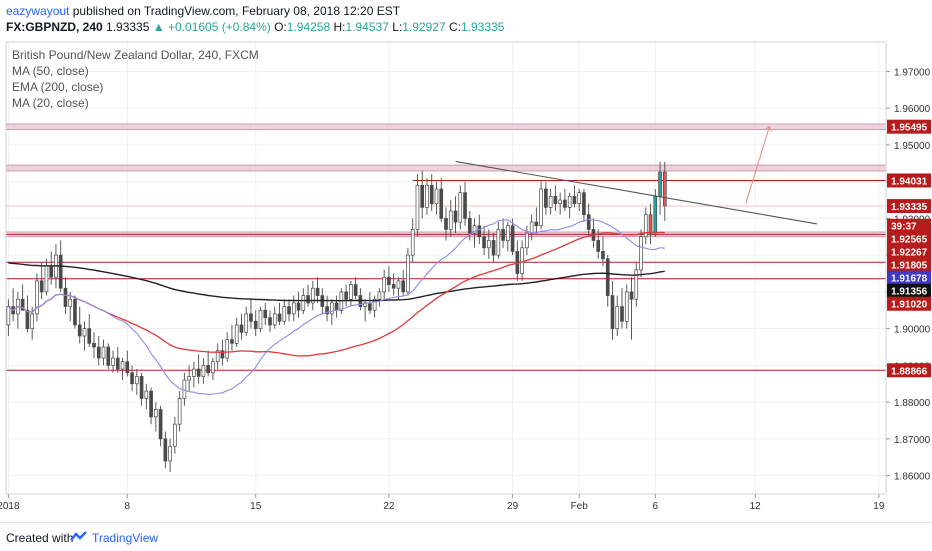 The height and width of the screenshot is (551, 932). What do you see at coordinates (40, 538) in the screenshot?
I see `created-with-label: Created with` at bounding box center [40, 538].